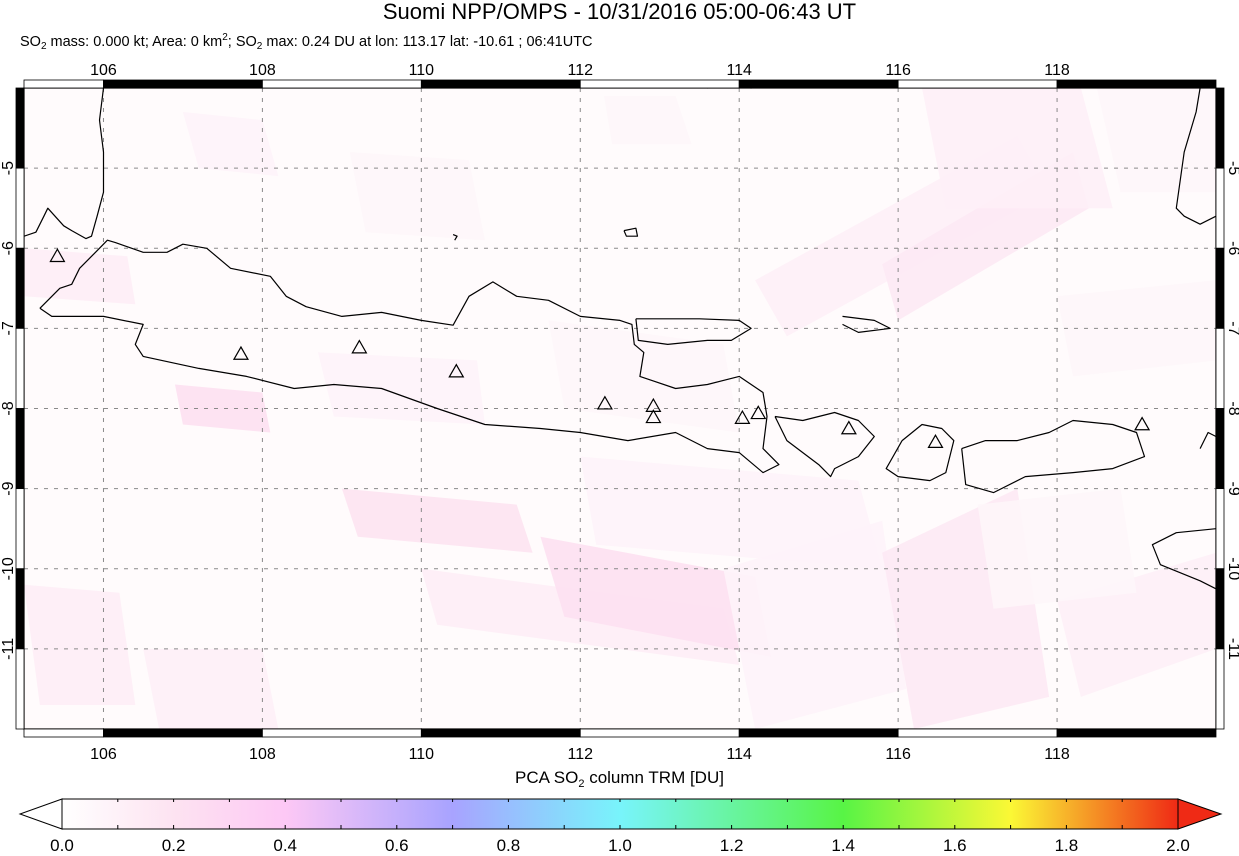  I want to click on colorbar-tick-label: 2.0, so click(1178, 845).